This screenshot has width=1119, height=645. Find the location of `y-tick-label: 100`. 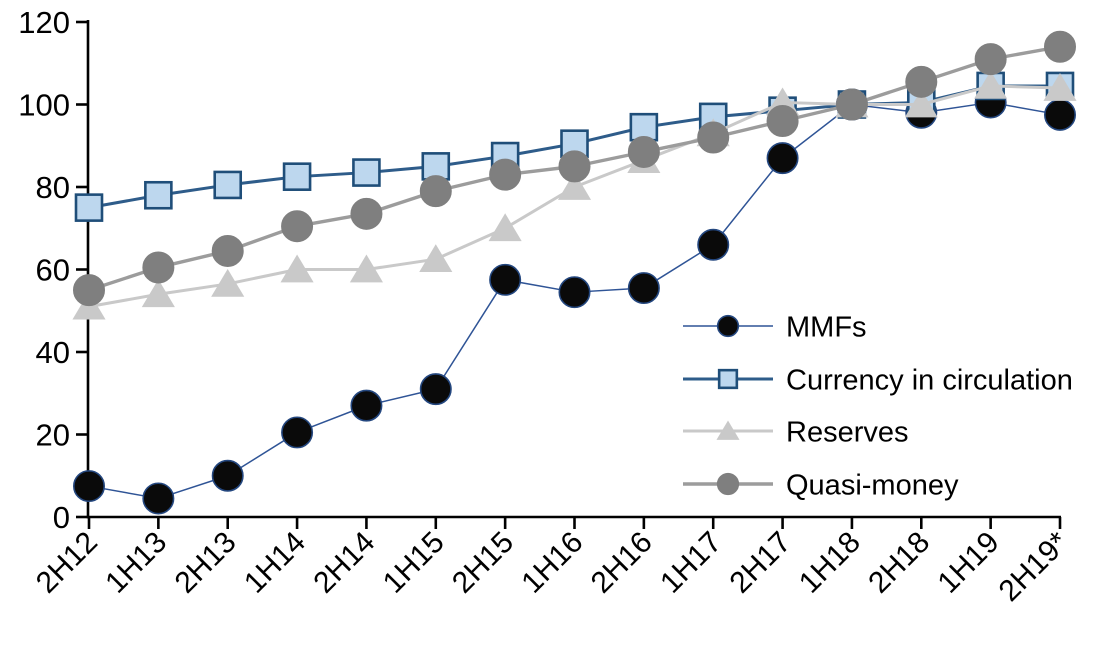

y-tick-label: 100 is located at coordinates (44, 104).